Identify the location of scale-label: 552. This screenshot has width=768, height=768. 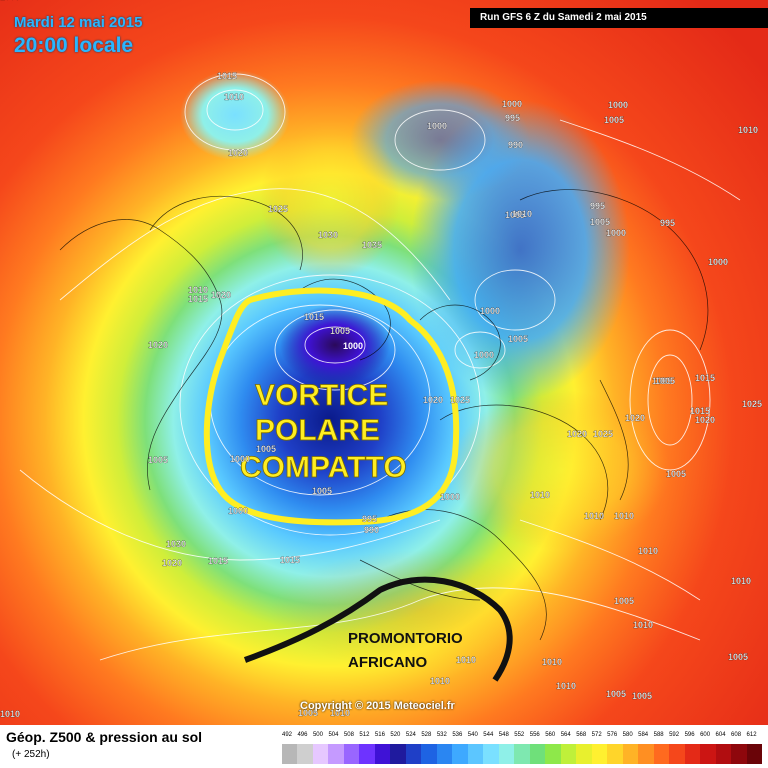
(519, 735).